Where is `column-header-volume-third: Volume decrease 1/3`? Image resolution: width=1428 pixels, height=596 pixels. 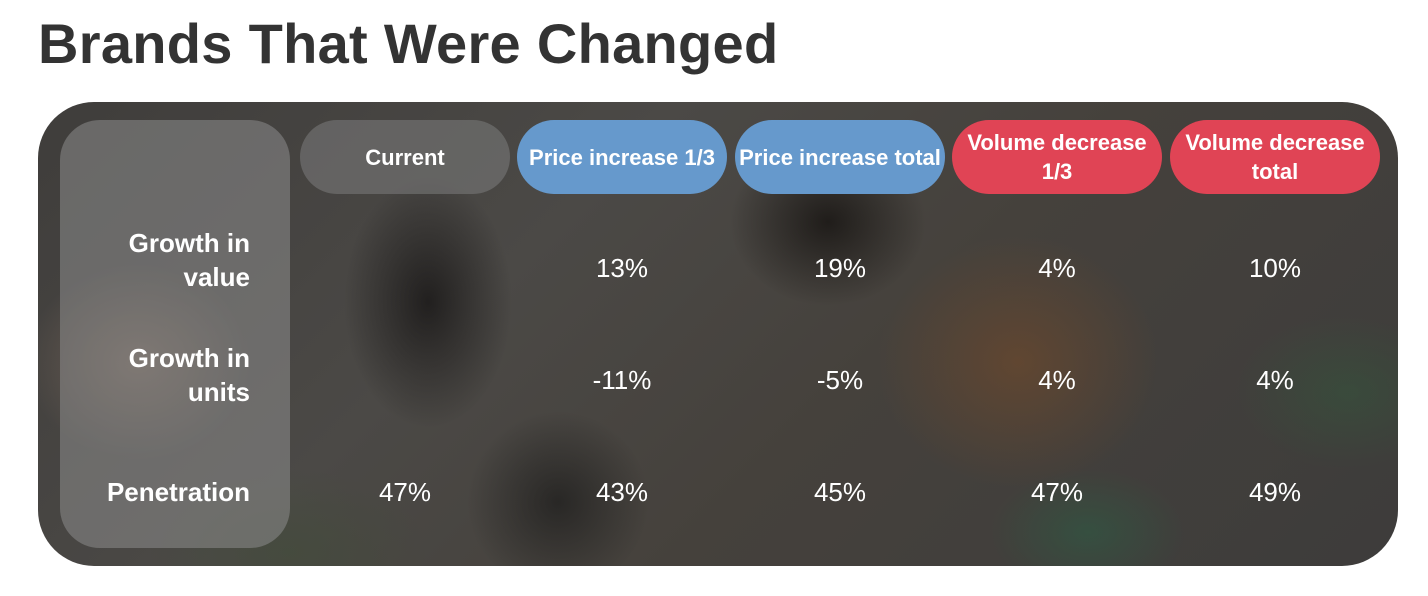 column-header-volume-third: Volume decrease 1/3 is located at coordinates (1057, 157).